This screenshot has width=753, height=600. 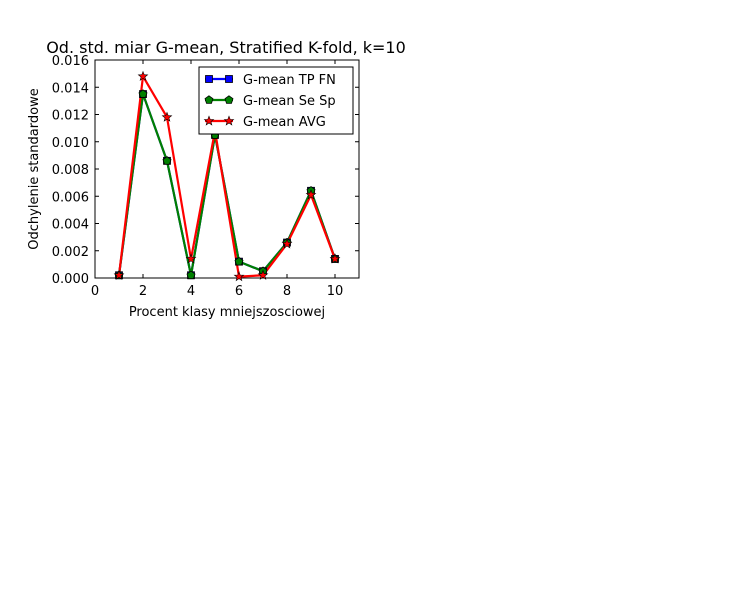 I want to click on y-axis-label: Odchylenie standardowe, so click(x=34, y=168).